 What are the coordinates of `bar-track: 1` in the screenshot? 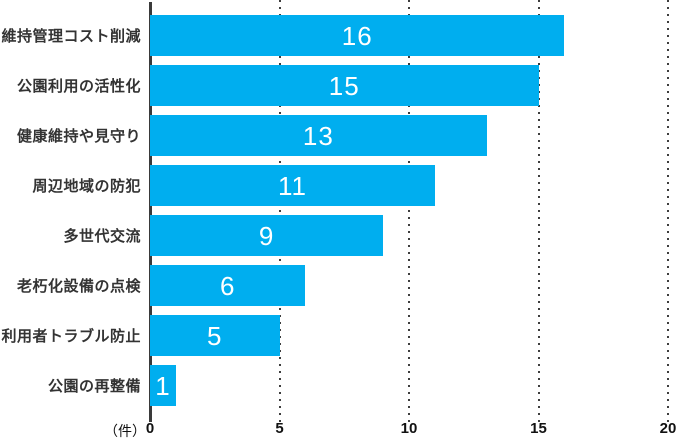 It's located at (409, 385).